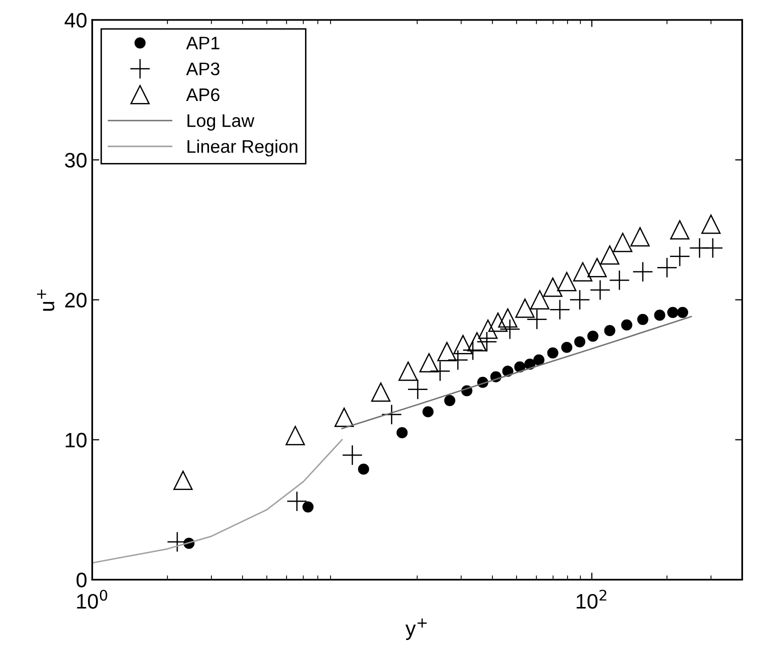 The width and height of the screenshot is (762, 664). I want to click on legend-label: Log Law, so click(221, 122).